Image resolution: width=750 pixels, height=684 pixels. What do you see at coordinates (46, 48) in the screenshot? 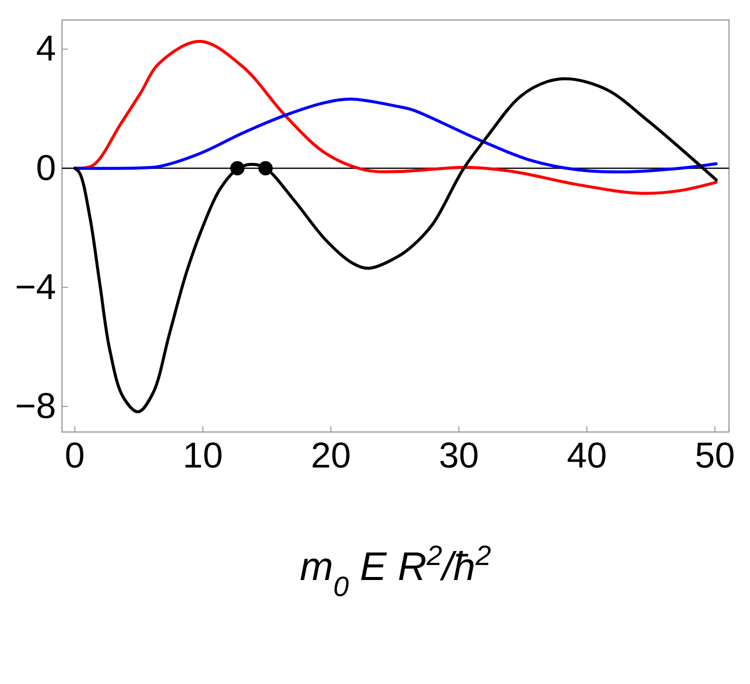
I see `y-tick-label: 4` at bounding box center [46, 48].